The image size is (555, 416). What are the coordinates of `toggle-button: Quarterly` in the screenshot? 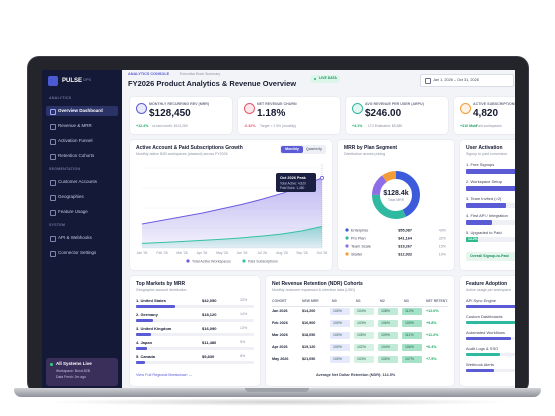 It's located at (314, 149).